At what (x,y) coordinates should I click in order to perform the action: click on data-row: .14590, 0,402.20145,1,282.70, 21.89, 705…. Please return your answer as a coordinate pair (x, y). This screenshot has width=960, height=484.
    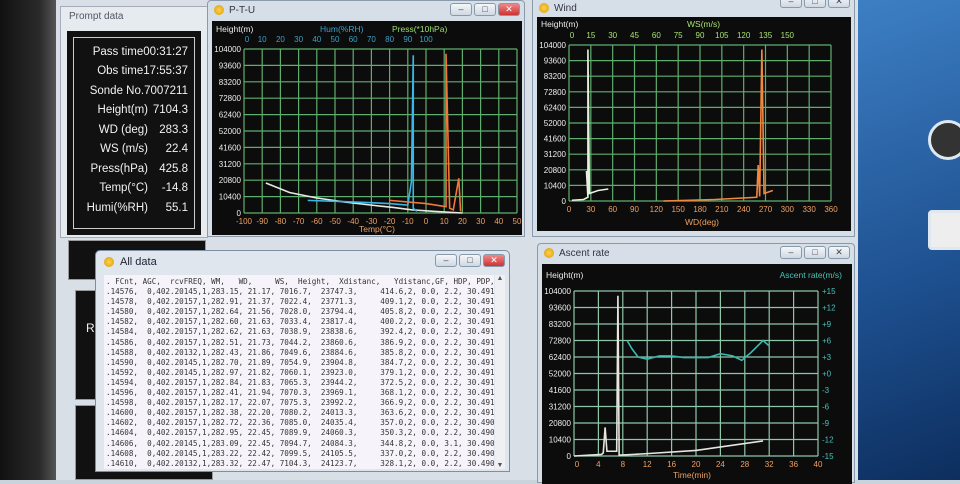
    Looking at the image, I should click on (300, 362).